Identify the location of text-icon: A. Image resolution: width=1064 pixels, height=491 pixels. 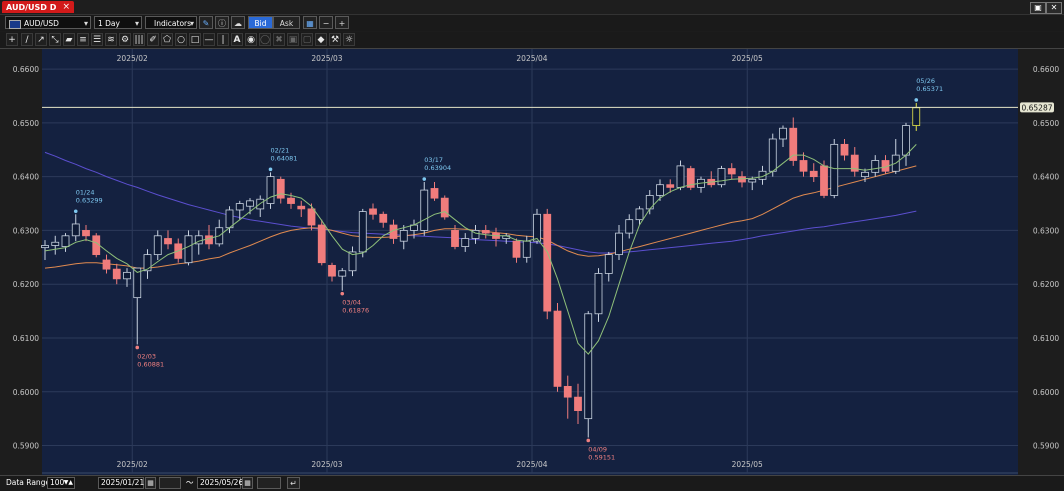
(237, 39).